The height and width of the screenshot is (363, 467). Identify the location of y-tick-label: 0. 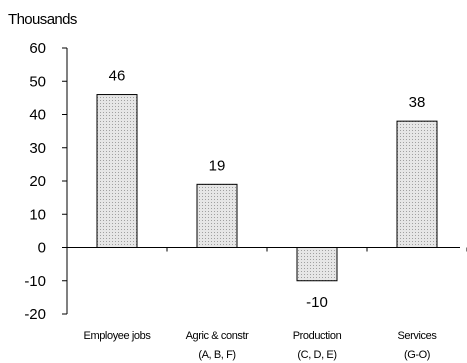
(42, 248).